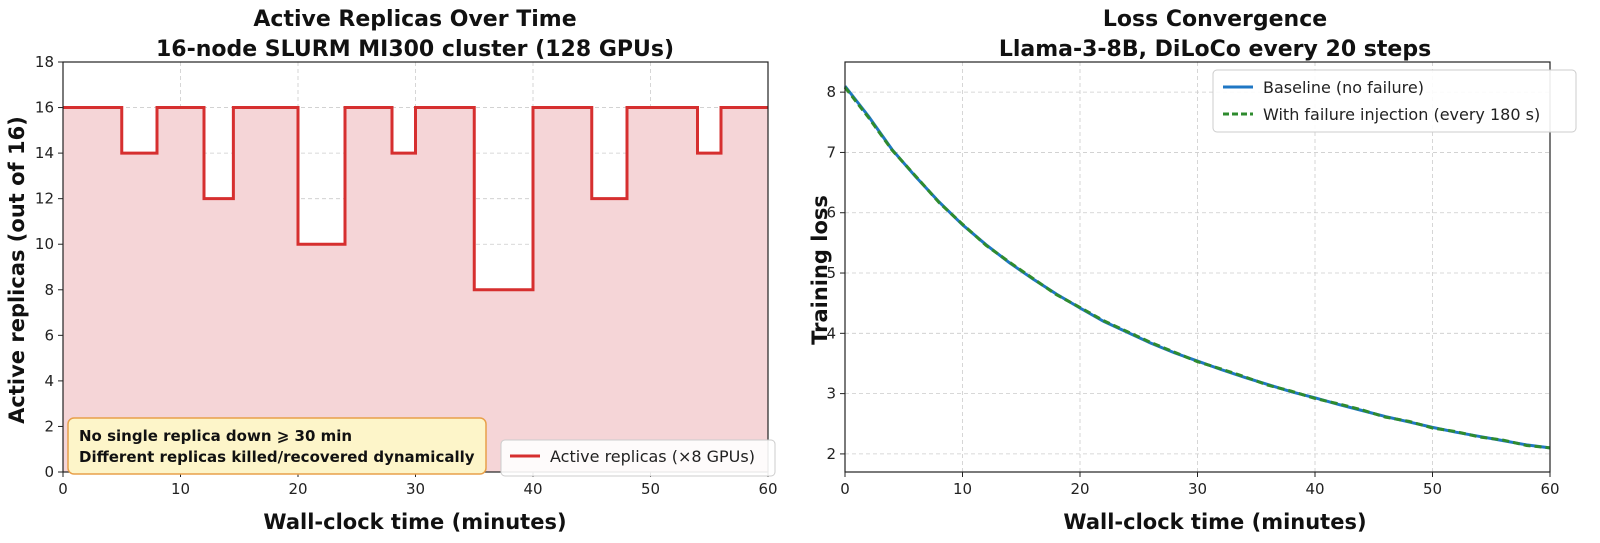 The height and width of the screenshot is (543, 1600). I want to click on chart-title: Loss Convergence, so click(1215, 19).